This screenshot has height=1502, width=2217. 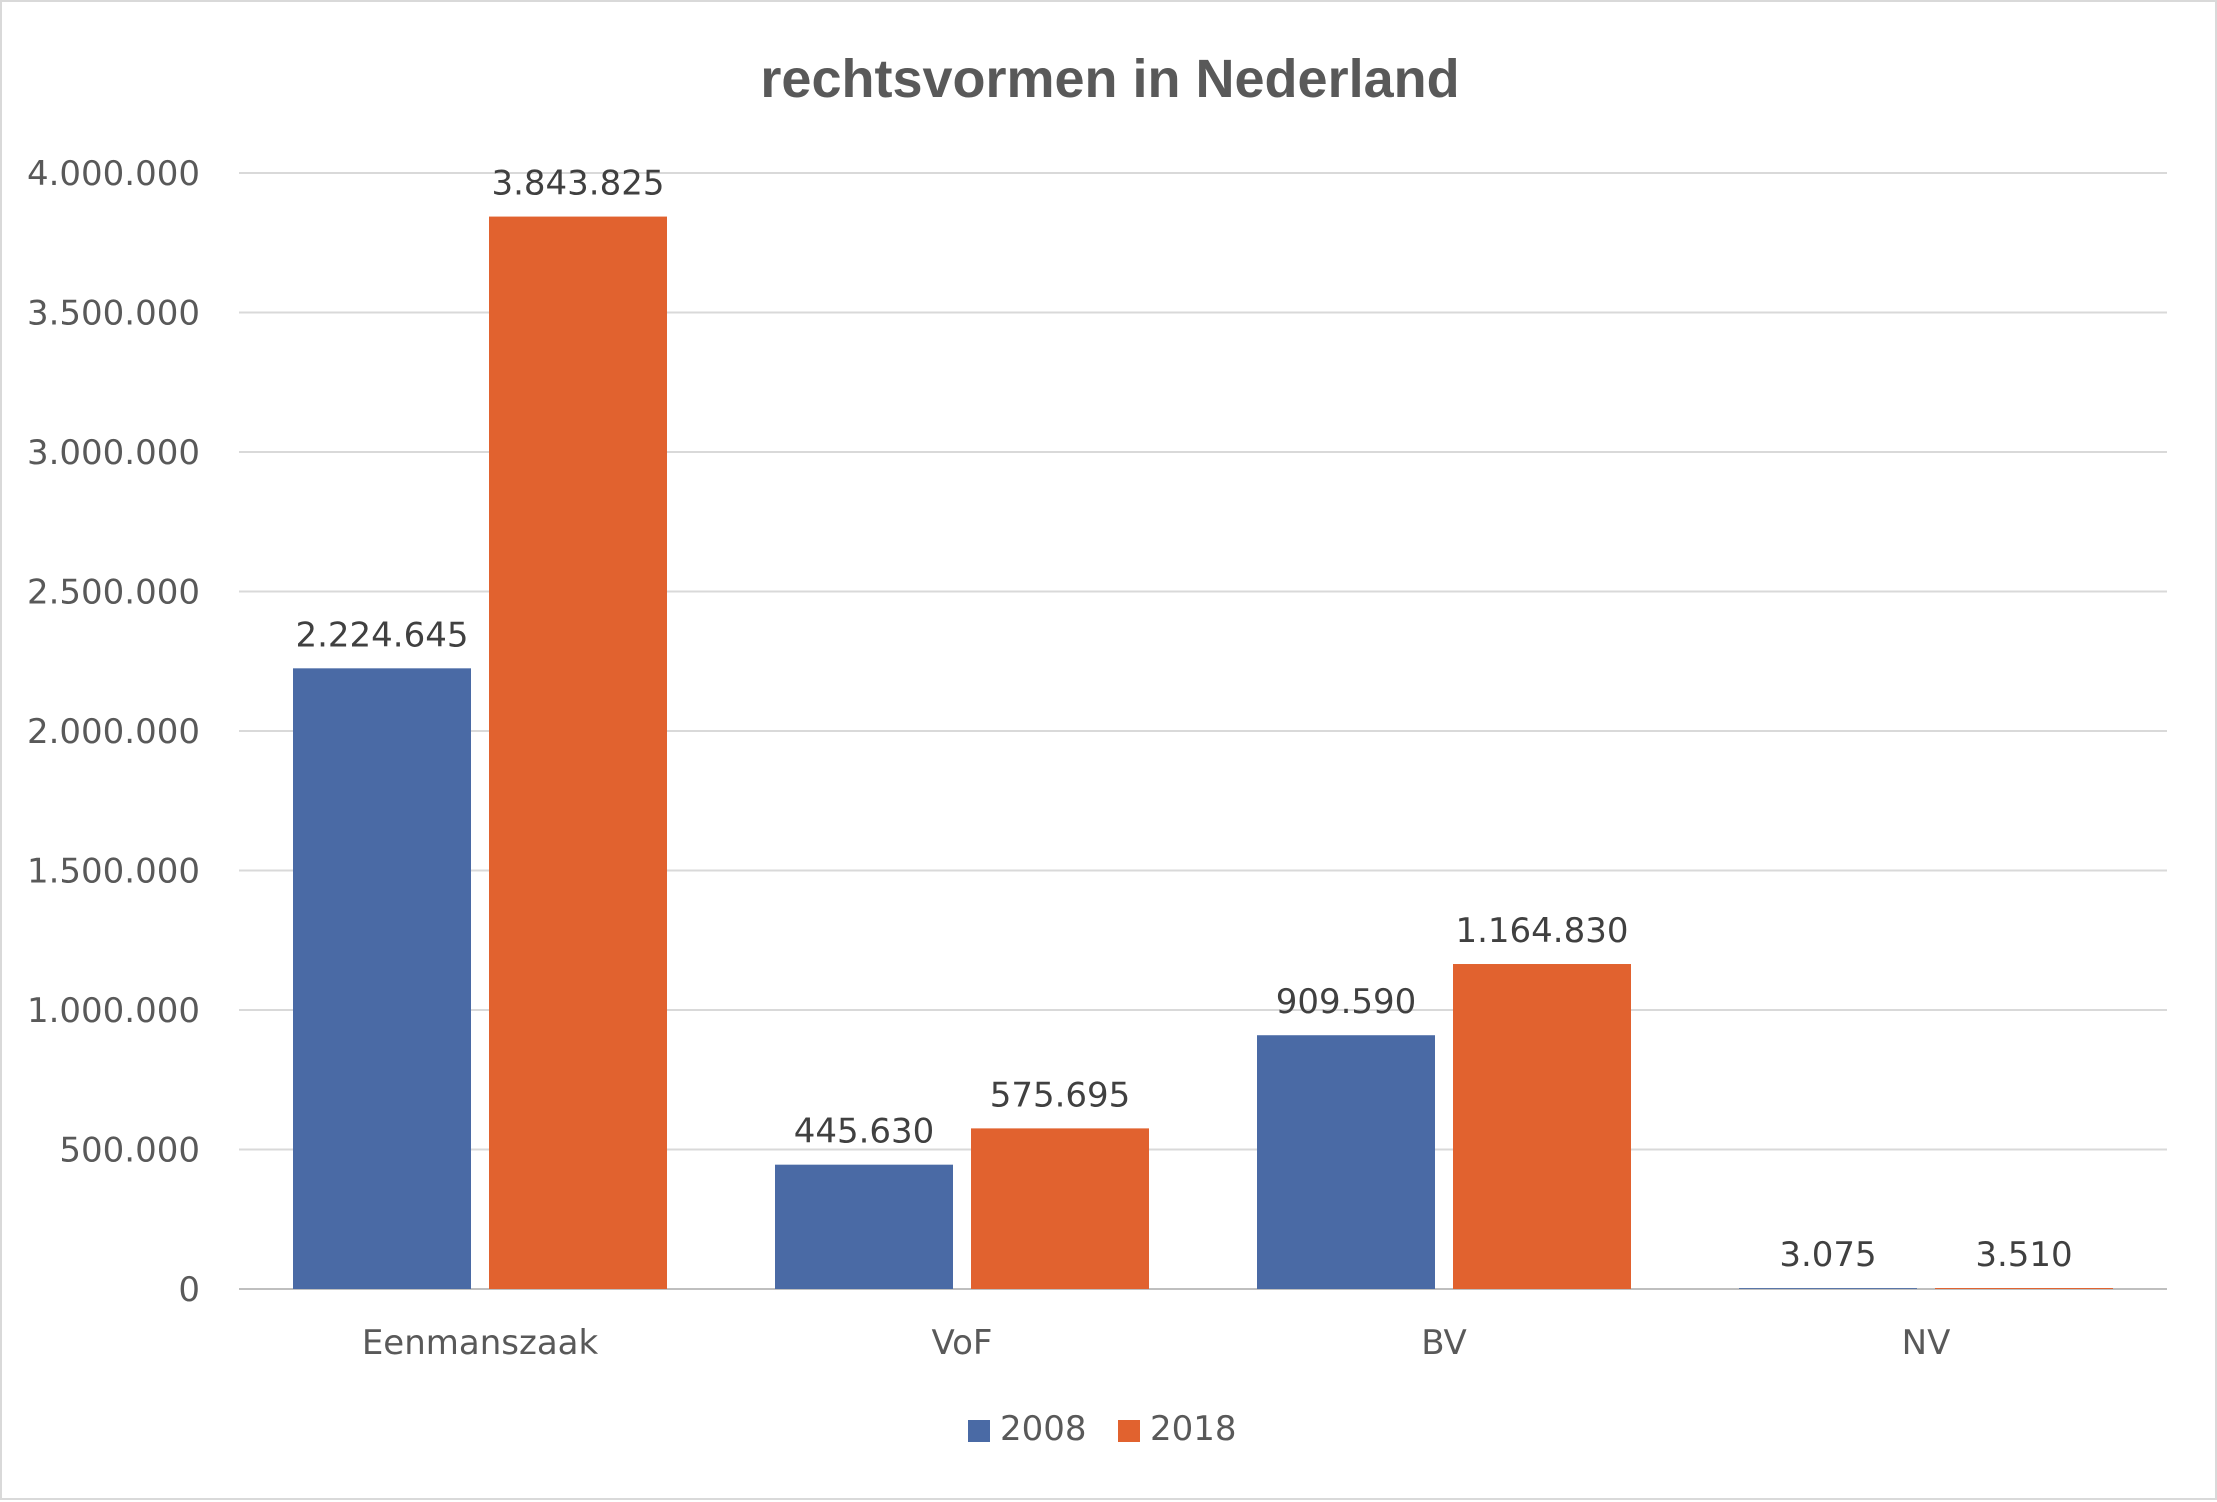 What do you see at coordinates (113, 453) in the screenshot?
I see `y-tick-label: 3.000.000` at bounding box center [113, 453].